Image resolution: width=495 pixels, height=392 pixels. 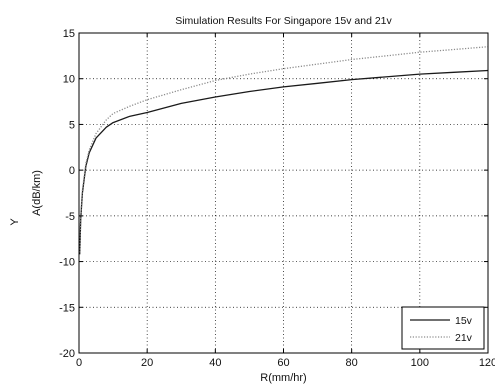 What do you see at coordinates (37, 193) in the screenshot?
I see `y-axis-label: A(dB/km)` at bounding box center [37, 193].